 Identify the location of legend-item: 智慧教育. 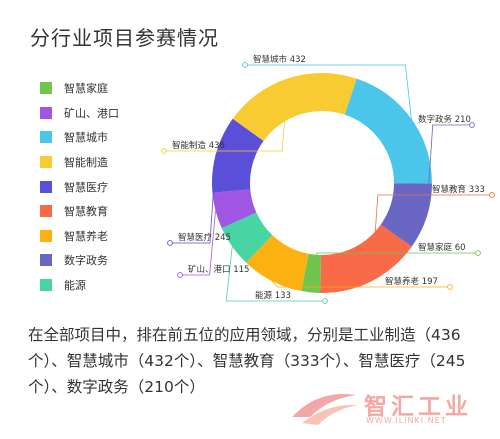
(79, 211).